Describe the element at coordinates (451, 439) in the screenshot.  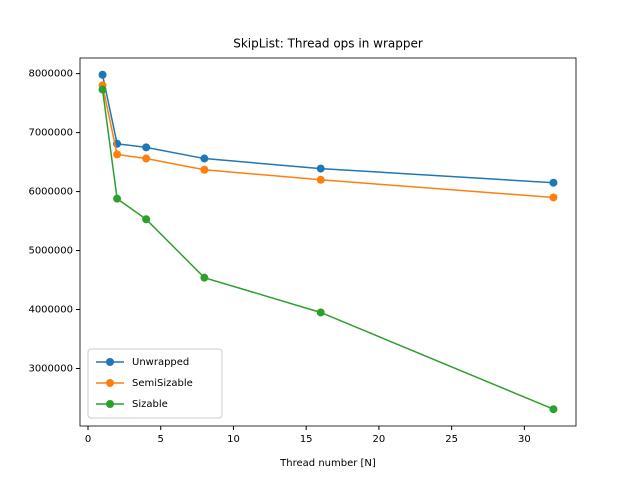
I see `x-tick-label: 25` at that location.